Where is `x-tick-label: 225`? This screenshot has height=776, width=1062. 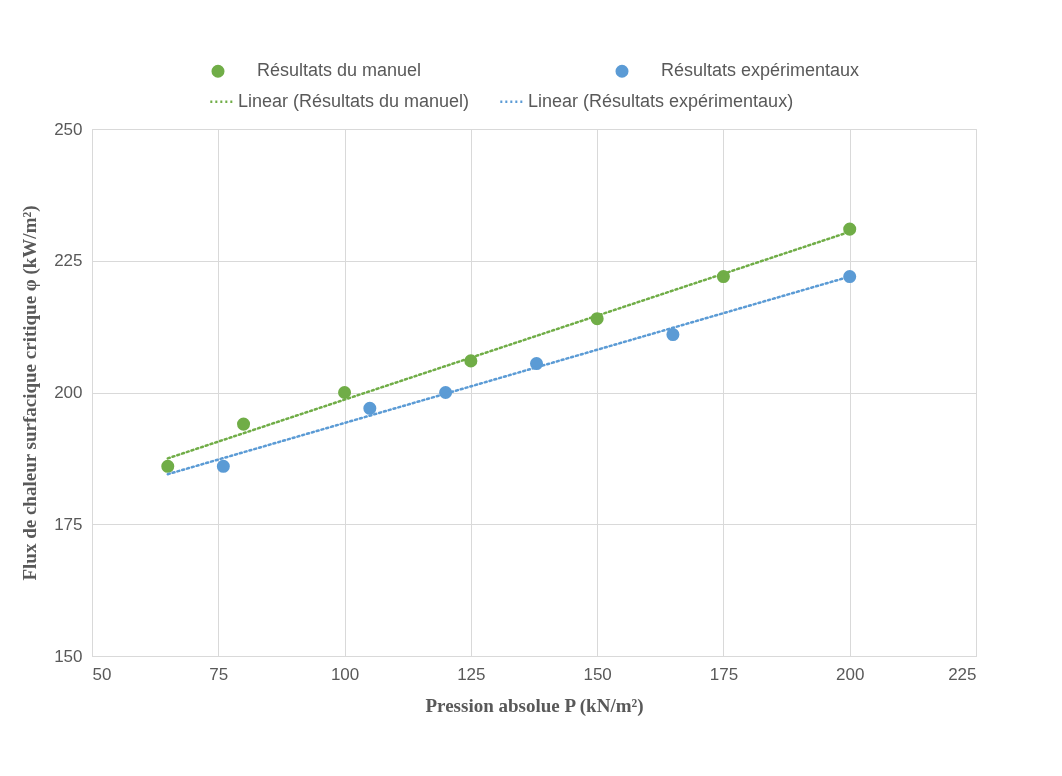
x-tick-label: 225 is located at coordinates (962, 674).